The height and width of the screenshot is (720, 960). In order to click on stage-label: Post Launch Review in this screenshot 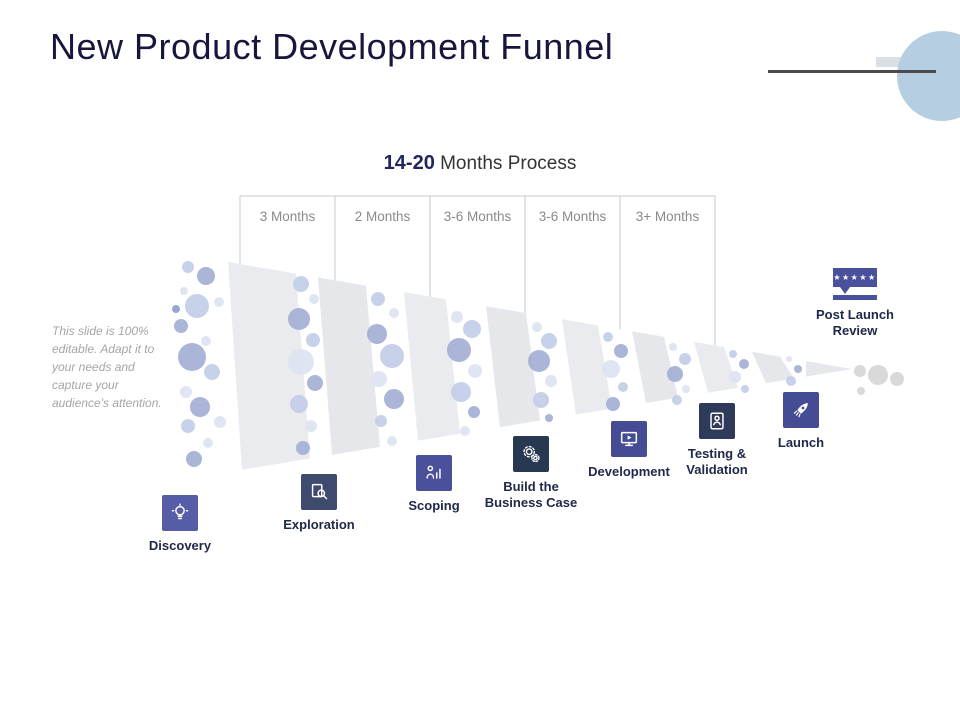, I will do `click(854, 323)`.